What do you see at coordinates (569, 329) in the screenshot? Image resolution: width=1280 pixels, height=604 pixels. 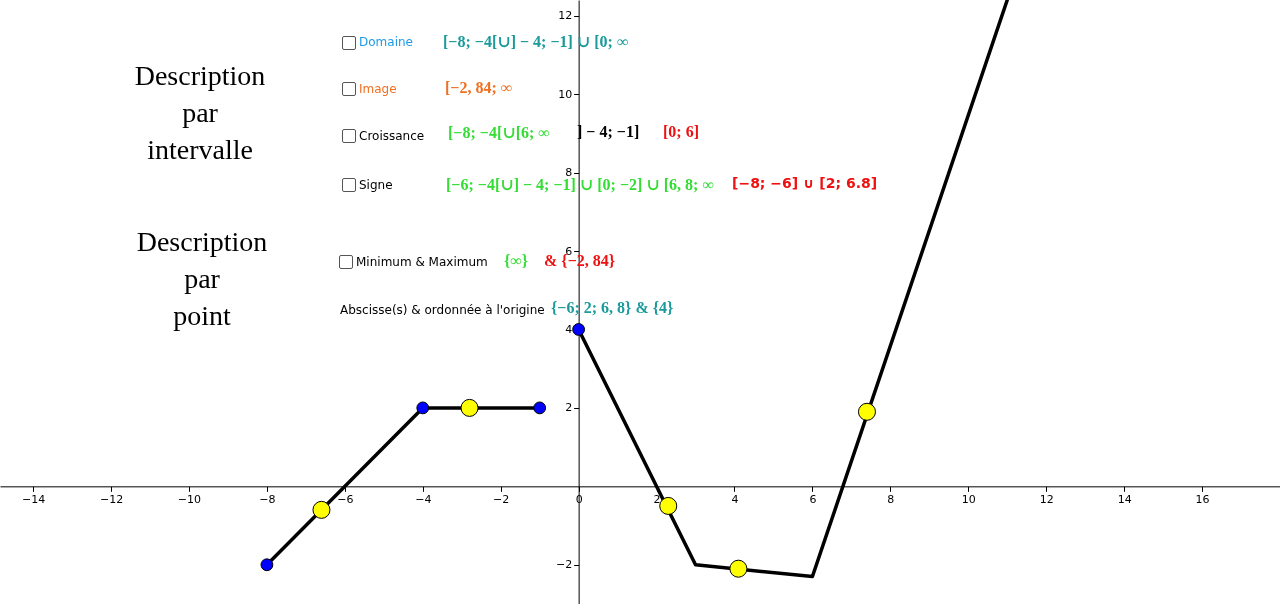 I see `y-tick-label: 4` at bounding box center [569, 329].